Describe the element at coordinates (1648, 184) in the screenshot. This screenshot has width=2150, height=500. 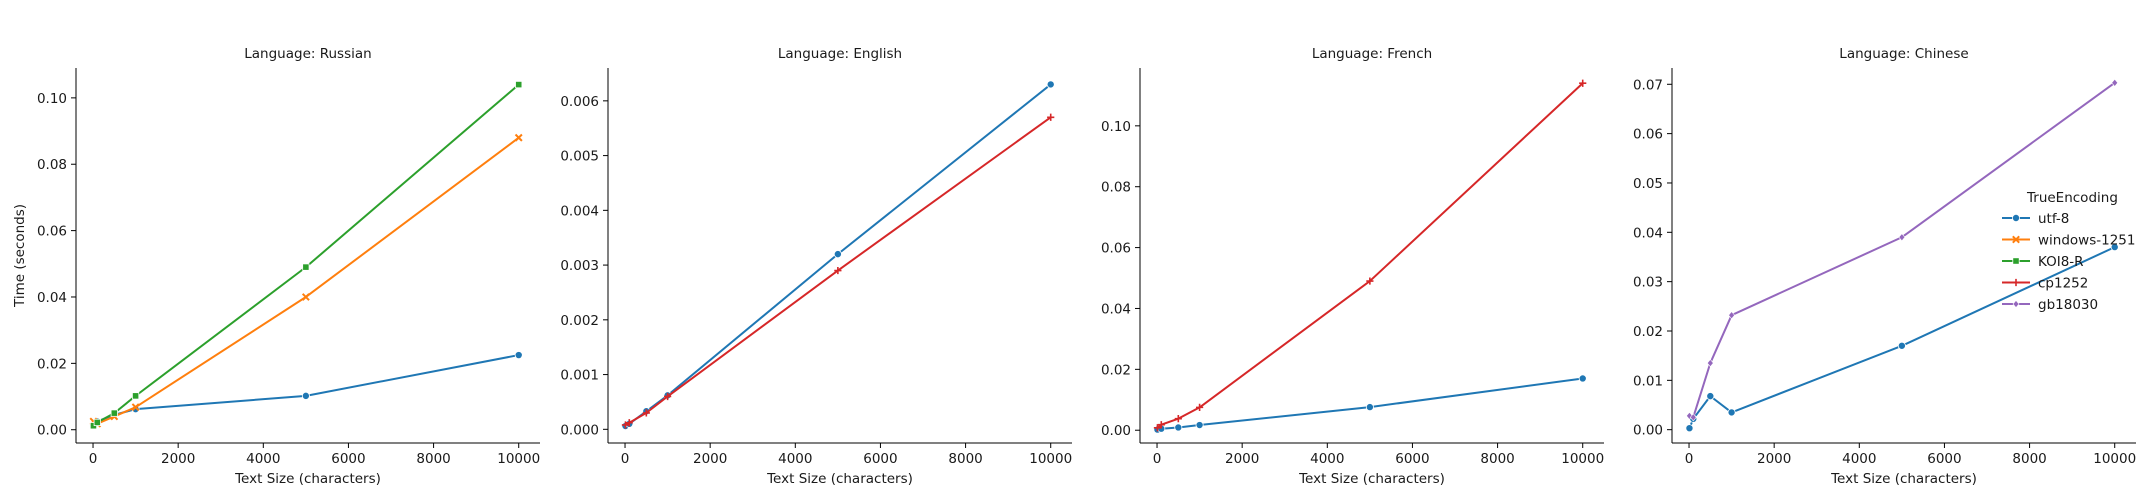
I see `y-tick-label: 0.05` at that location.